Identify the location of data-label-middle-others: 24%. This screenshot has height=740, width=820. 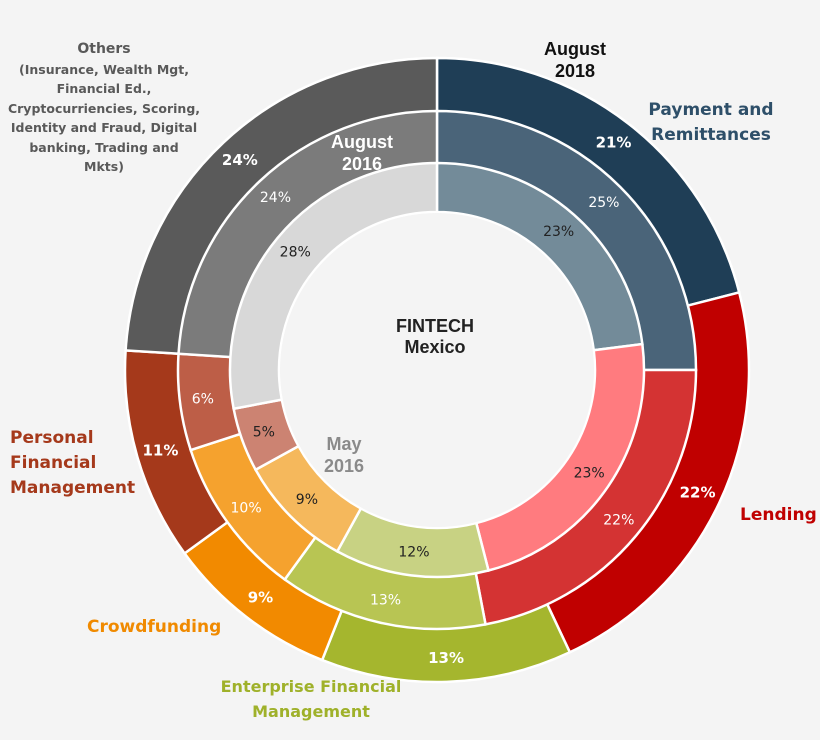
(275, 198).